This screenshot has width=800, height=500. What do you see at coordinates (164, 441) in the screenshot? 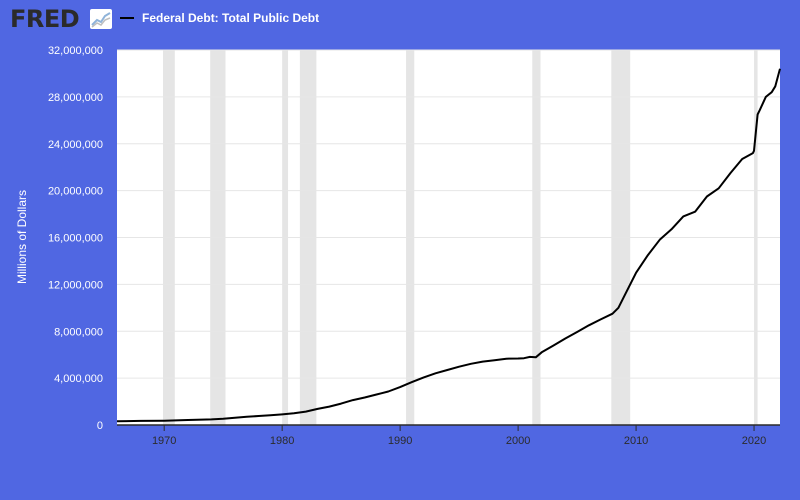
I see `x-tick-label: 1970` at bounding box center [164, 441].